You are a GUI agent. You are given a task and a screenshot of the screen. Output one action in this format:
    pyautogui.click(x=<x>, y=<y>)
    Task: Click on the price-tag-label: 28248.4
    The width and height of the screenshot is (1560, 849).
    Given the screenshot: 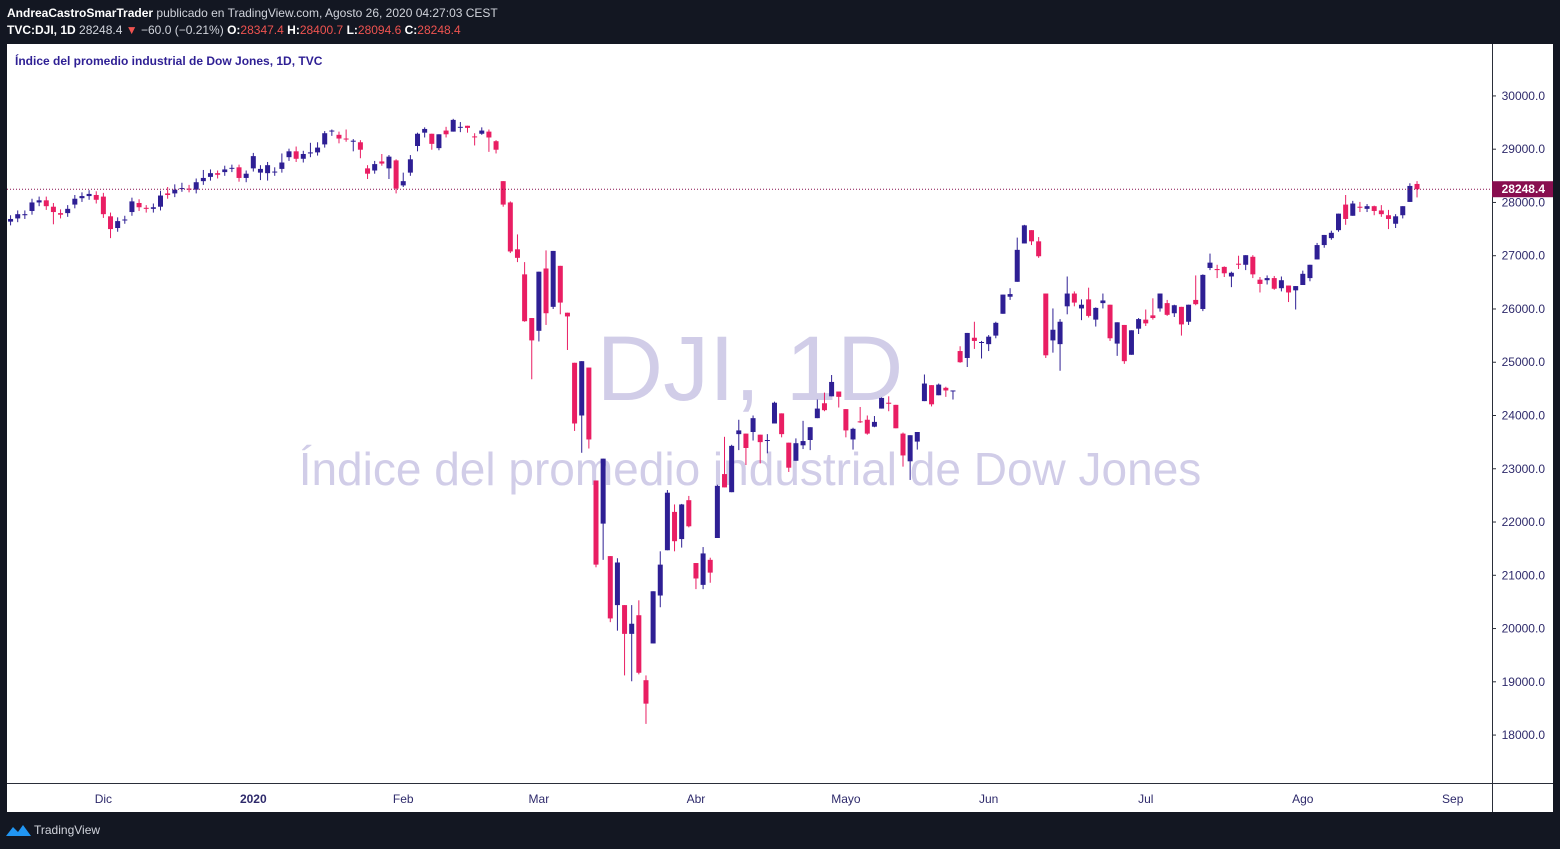 What is the action you would take?
    pyautogui.click(x=1524, y=189)
    